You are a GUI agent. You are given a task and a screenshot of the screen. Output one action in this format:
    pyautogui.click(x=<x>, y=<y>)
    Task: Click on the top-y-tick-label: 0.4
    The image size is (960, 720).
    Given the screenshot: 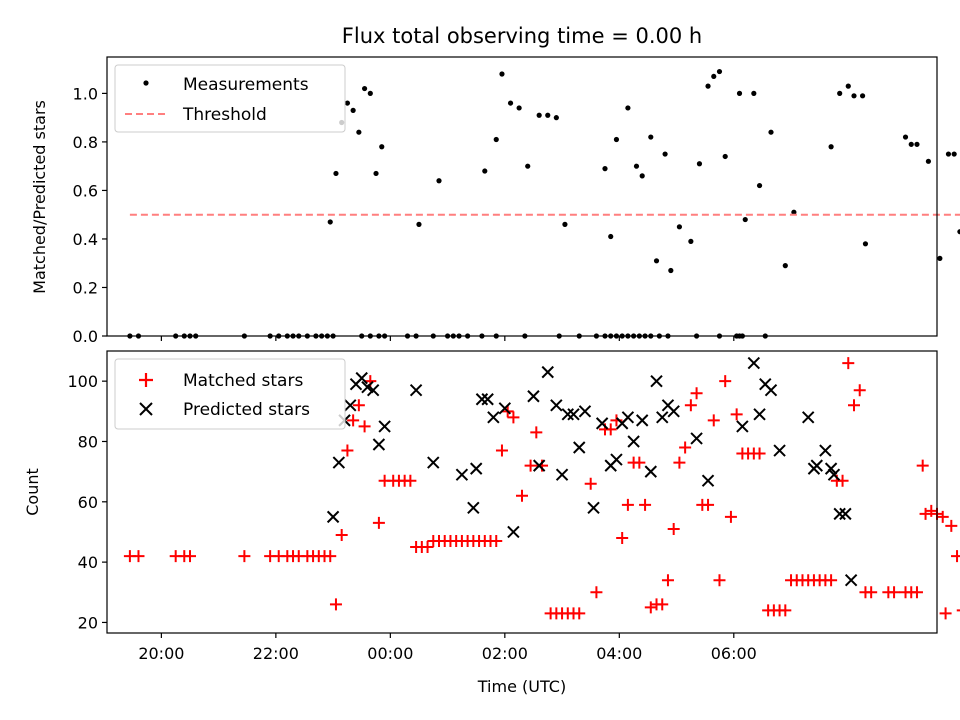 What is the action you would take?
    pyautogui.click(x=85, y=239)
    